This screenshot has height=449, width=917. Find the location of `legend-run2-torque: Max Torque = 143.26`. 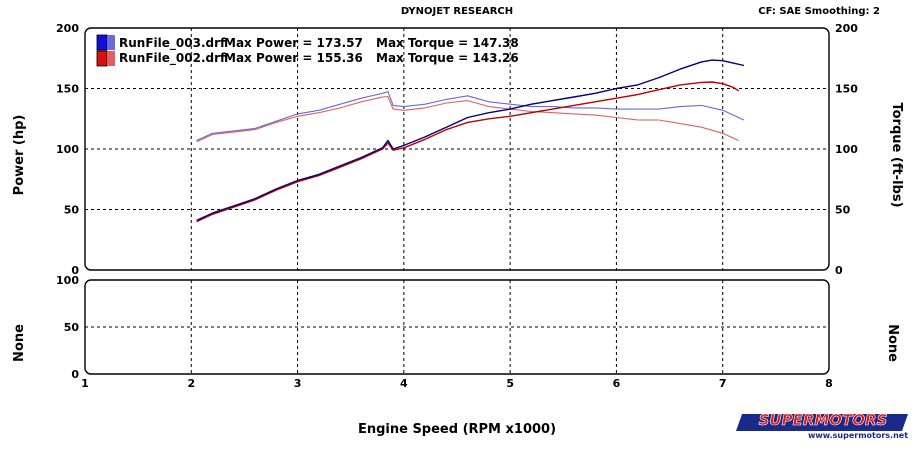

legend-run2-torque: Max Torque = 143.26 is located at coordinates (447, 58).